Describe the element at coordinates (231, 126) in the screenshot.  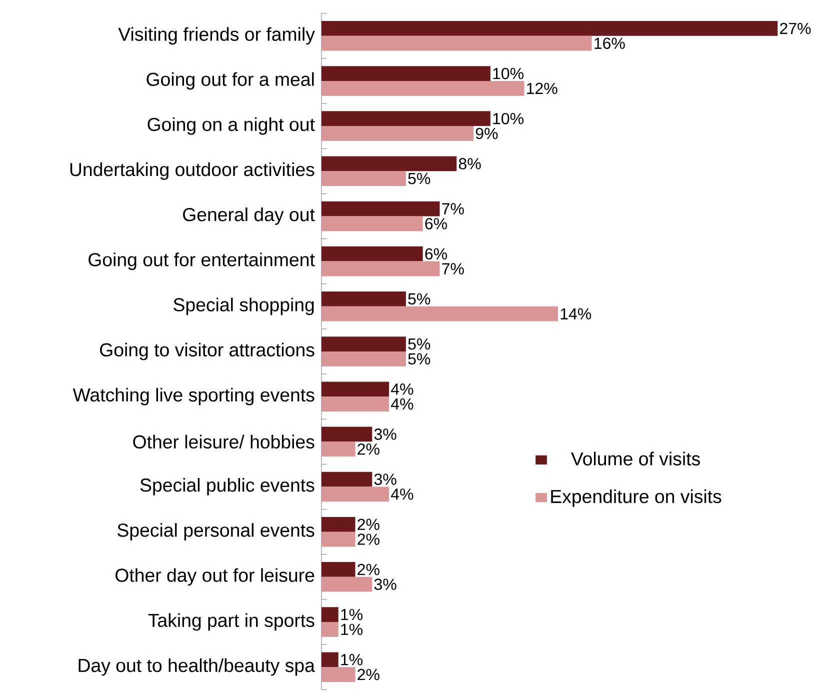
I see `y-tick-label: Going on a night out` at that location.